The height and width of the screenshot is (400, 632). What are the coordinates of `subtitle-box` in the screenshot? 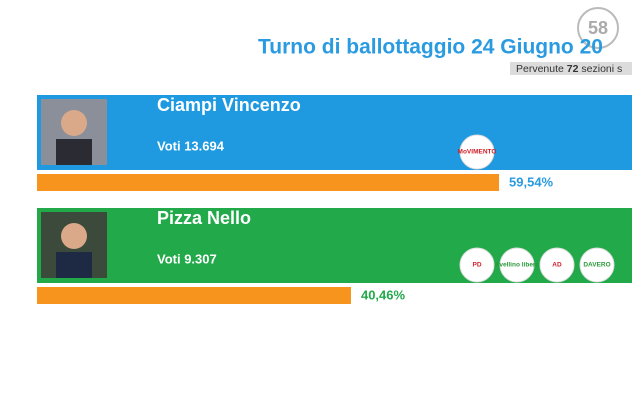 It's located at (571, 68).